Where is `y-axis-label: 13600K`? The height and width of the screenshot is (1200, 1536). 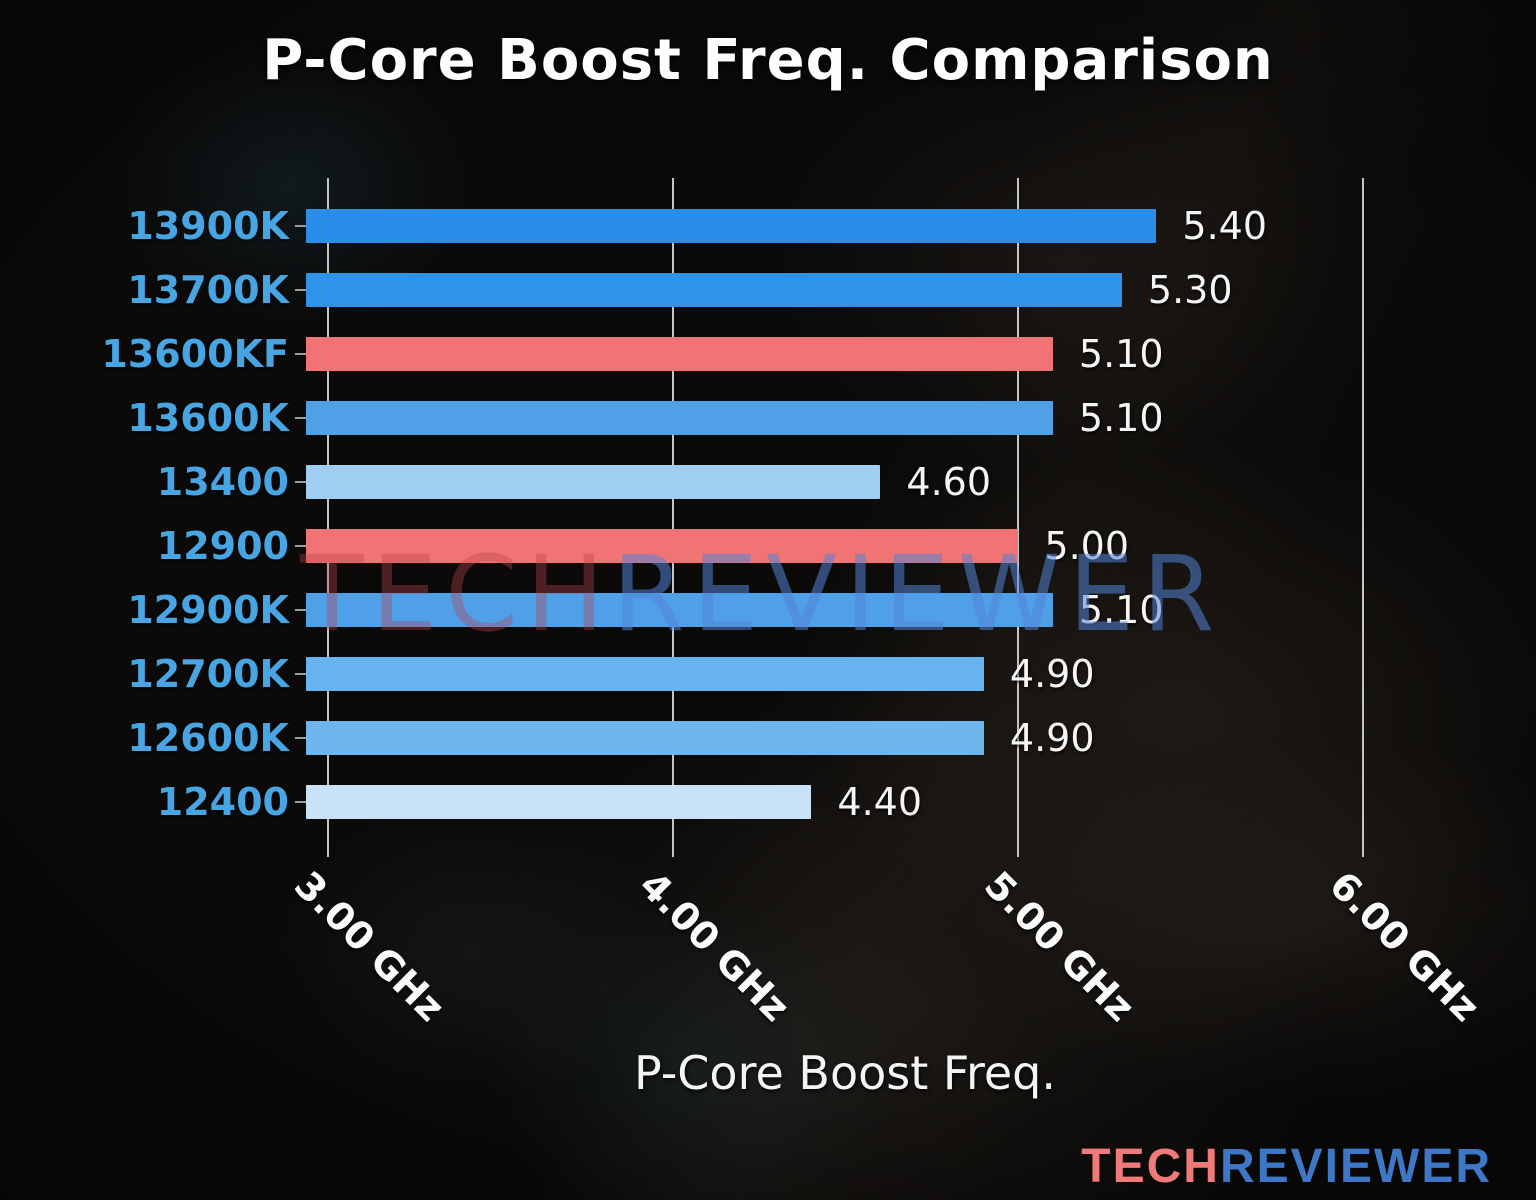 y-axis-label: 13600K is located at coordinates (208, 418).